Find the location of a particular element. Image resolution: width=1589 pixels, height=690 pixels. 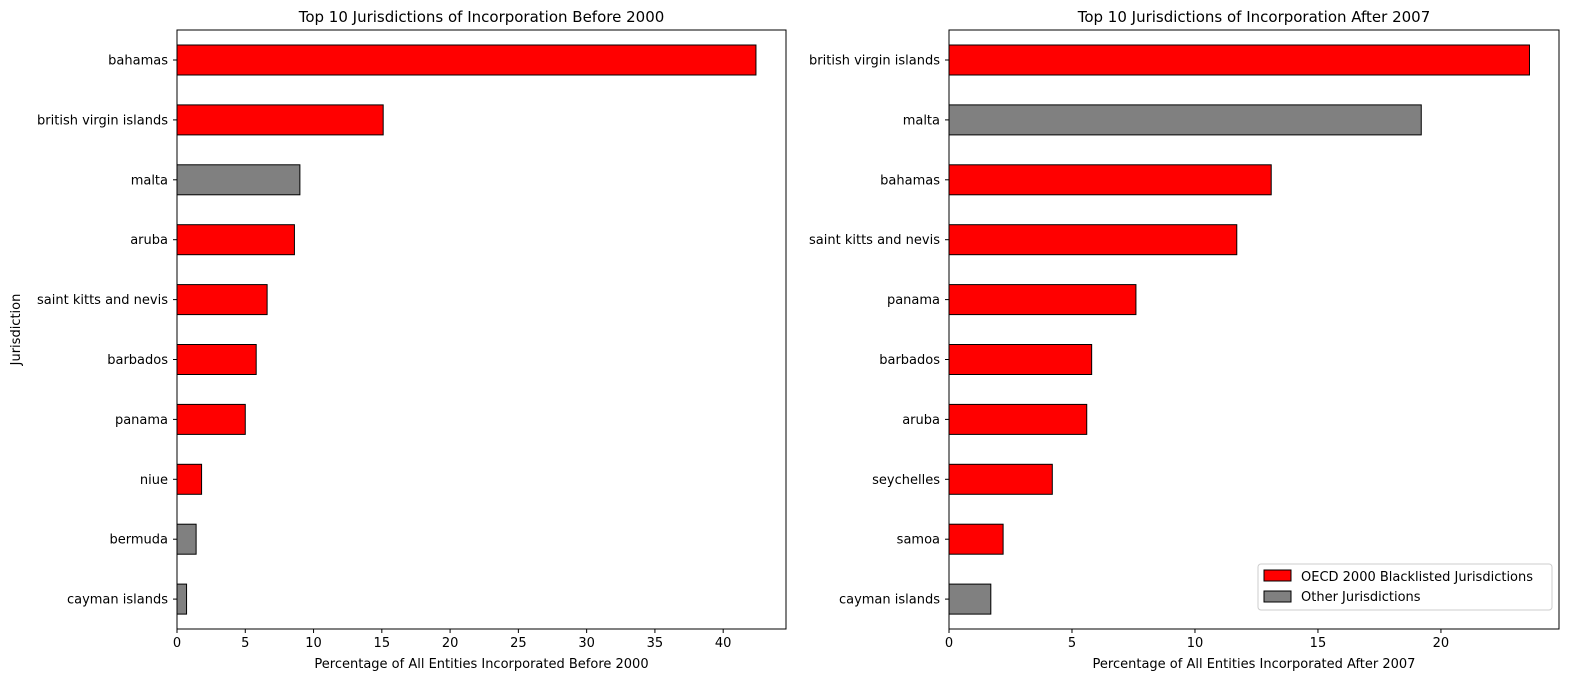

bar-niue is located at coordinates (189, 479).